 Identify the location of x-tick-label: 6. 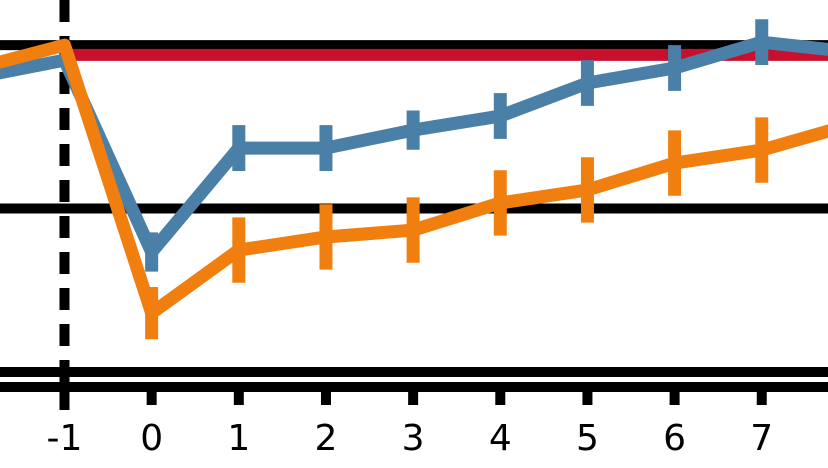
(674, 438).